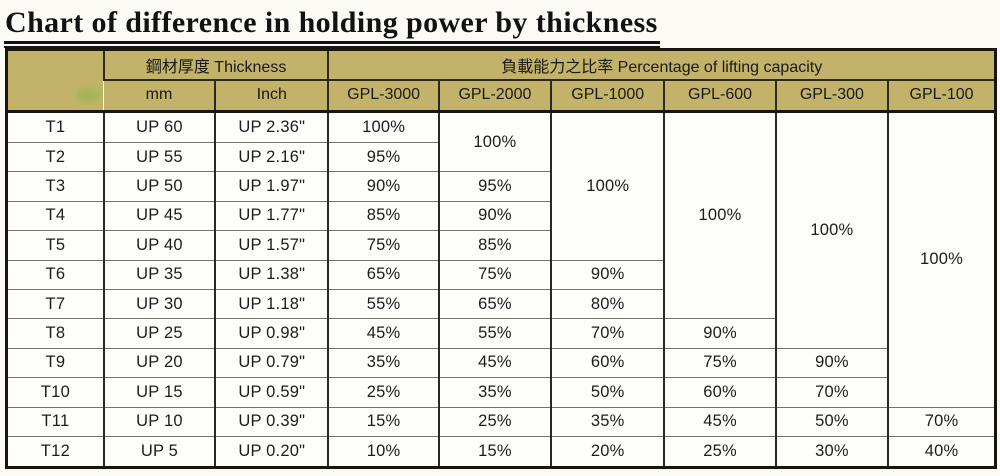 This screenshot has width=1000, height=476. I want to click on row-label-cell: T2, so click(55, 156).